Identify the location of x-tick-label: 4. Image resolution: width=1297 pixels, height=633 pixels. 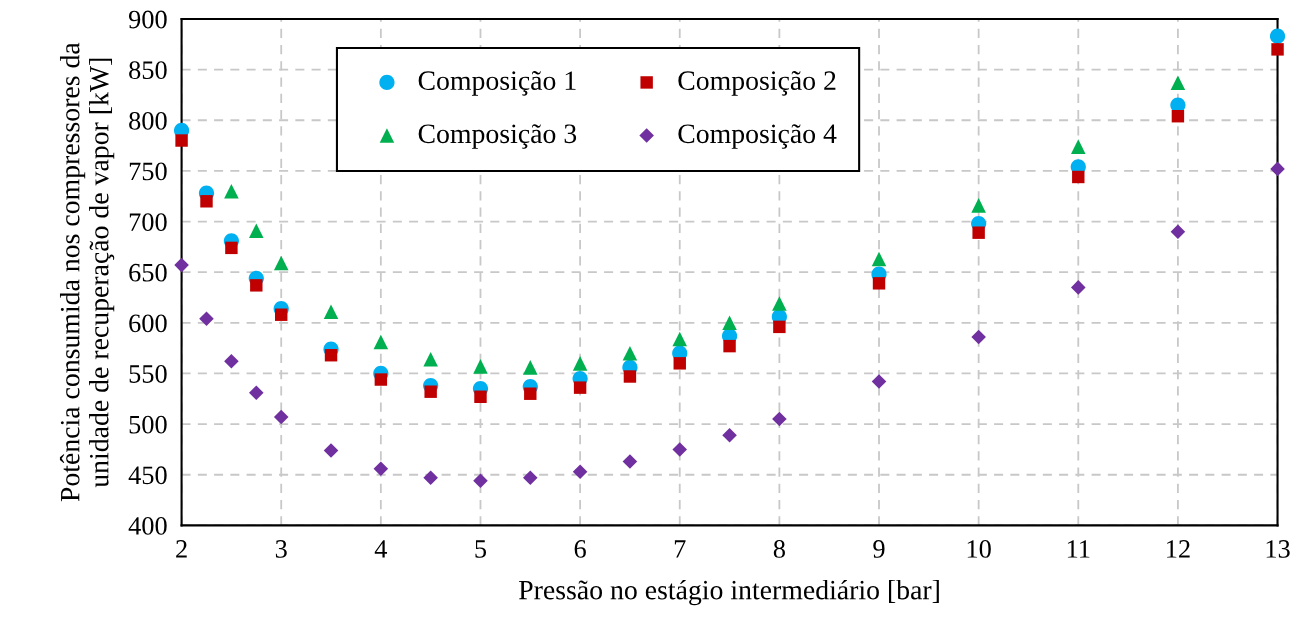
(381, 549).